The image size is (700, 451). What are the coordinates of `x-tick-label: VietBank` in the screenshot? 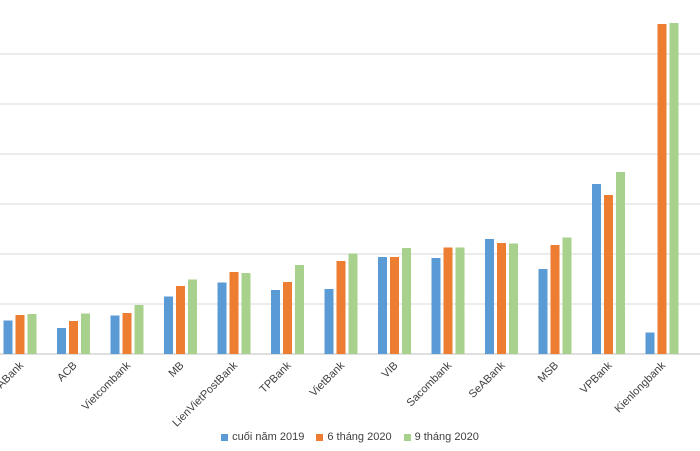 It's located at (328, 379).